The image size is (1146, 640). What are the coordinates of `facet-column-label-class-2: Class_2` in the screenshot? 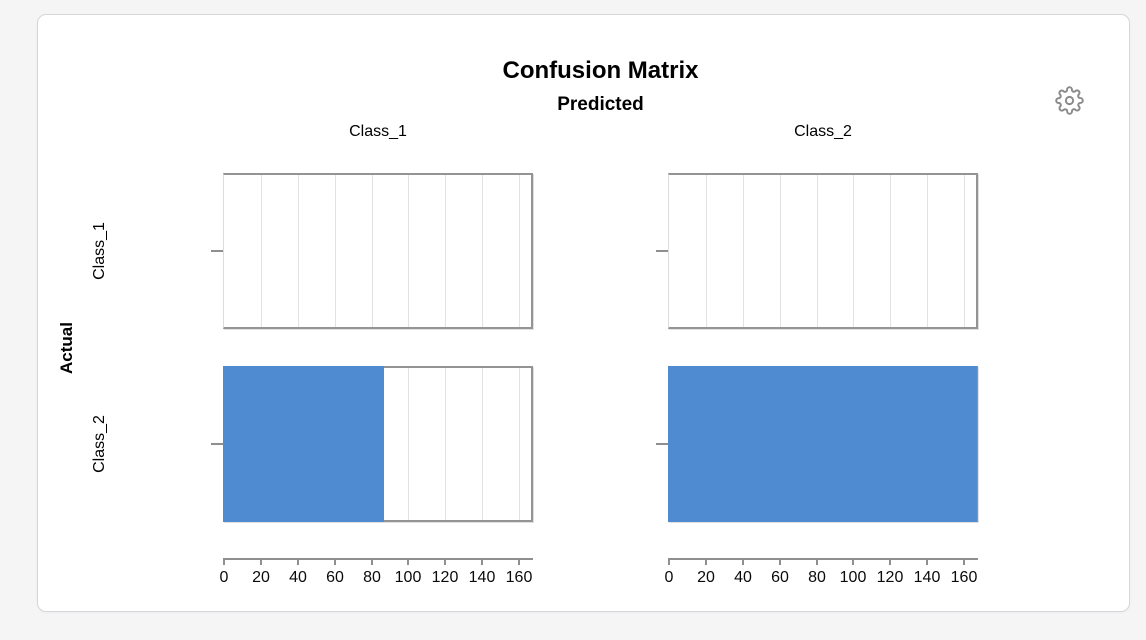 It's located at (823, 131).